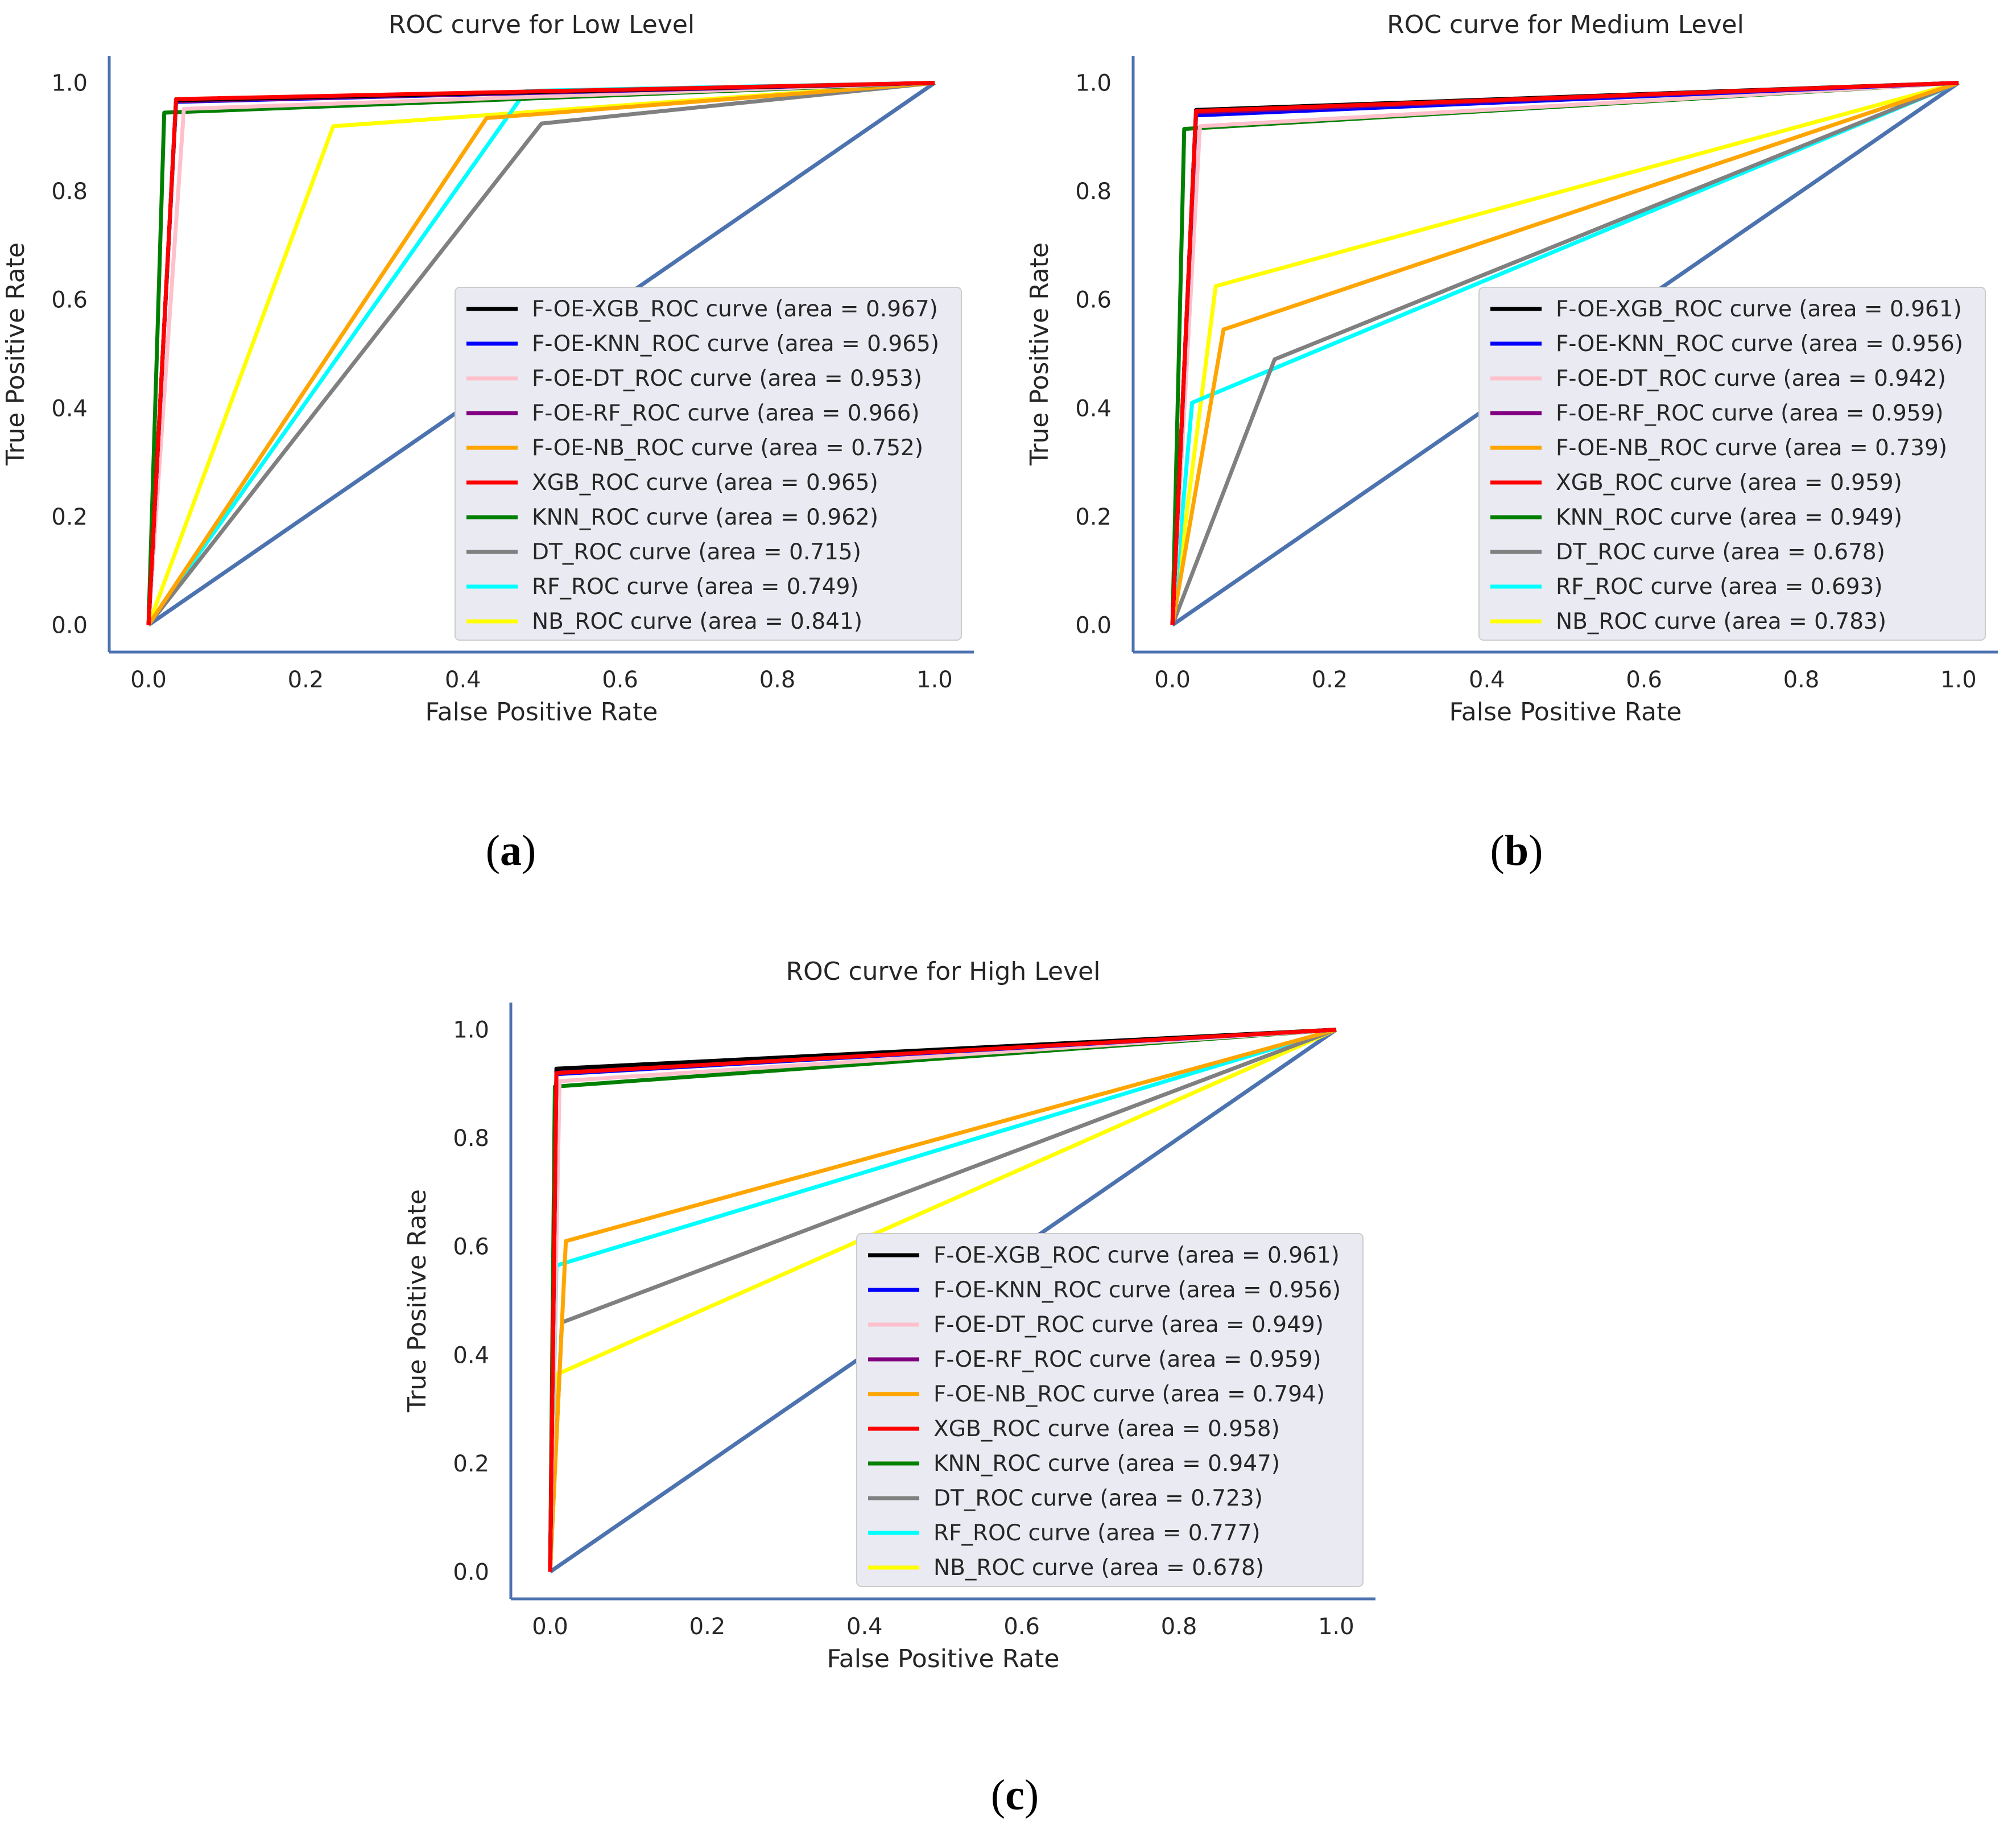 This screenshot has height=1839, width=2016. What do you see at coordinates (1106, 1429) in the screenshot?
I see `legend-entry: XGB_ROC curve (area = 0.958)` at bounding box center [1106, 1429].